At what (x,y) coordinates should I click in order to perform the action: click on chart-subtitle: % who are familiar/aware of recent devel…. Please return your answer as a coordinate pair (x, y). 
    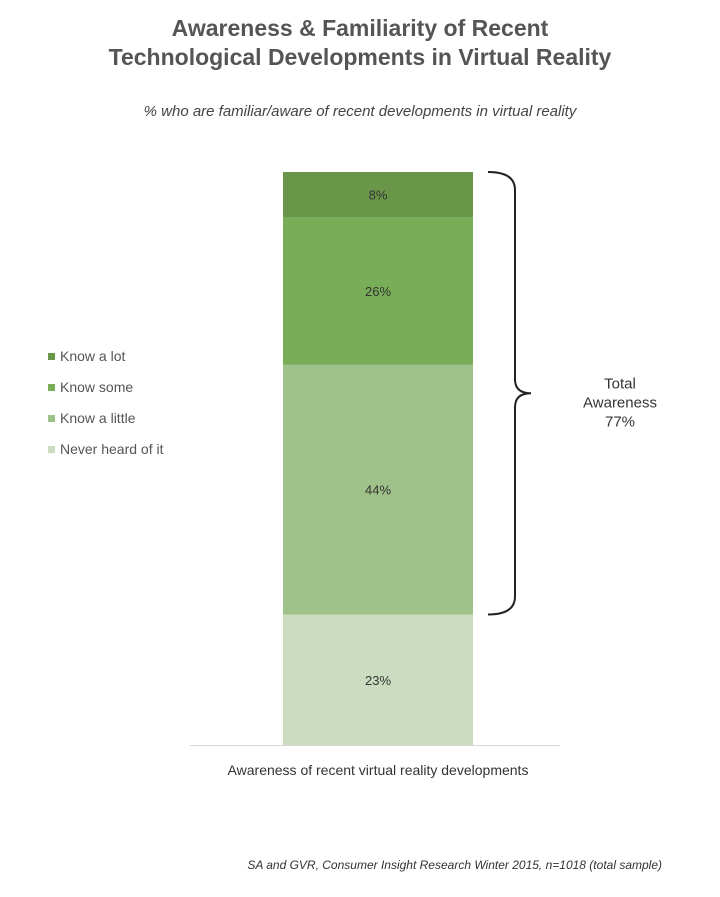
    Looking at the image, I should click on (360, 111).